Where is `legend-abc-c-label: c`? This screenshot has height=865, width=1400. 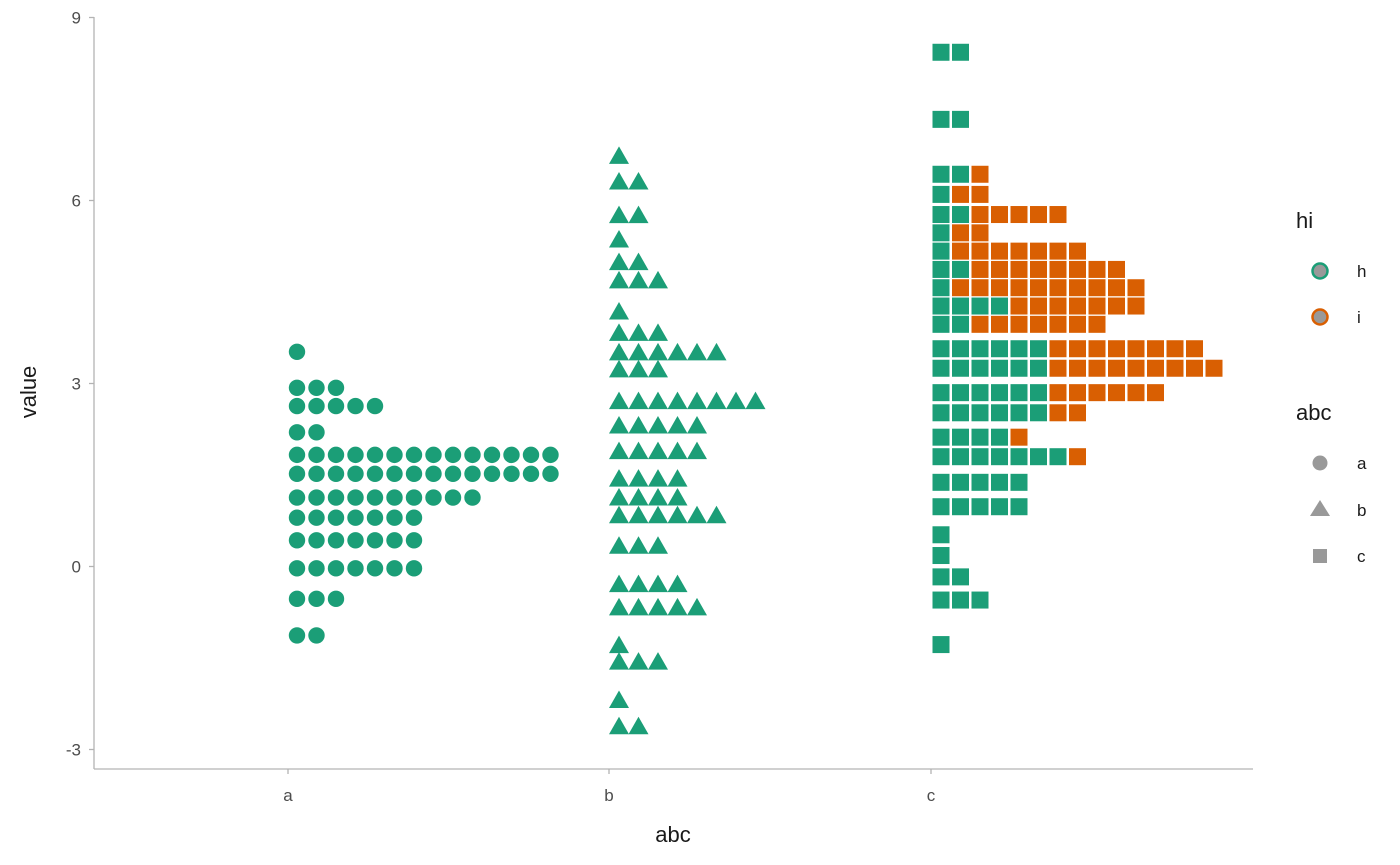
legend-abc-c-label: c is located at coordinates (1361, 556).